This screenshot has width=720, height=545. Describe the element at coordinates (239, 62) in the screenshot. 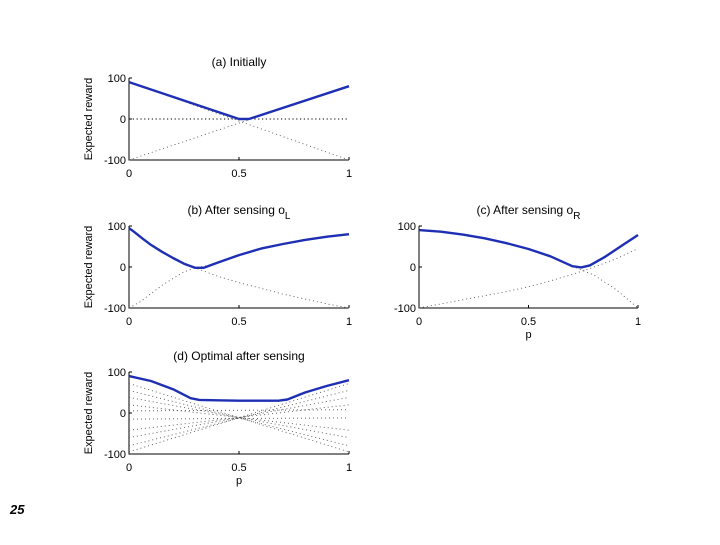

I see `chart-title: (a) Initially` at that location.